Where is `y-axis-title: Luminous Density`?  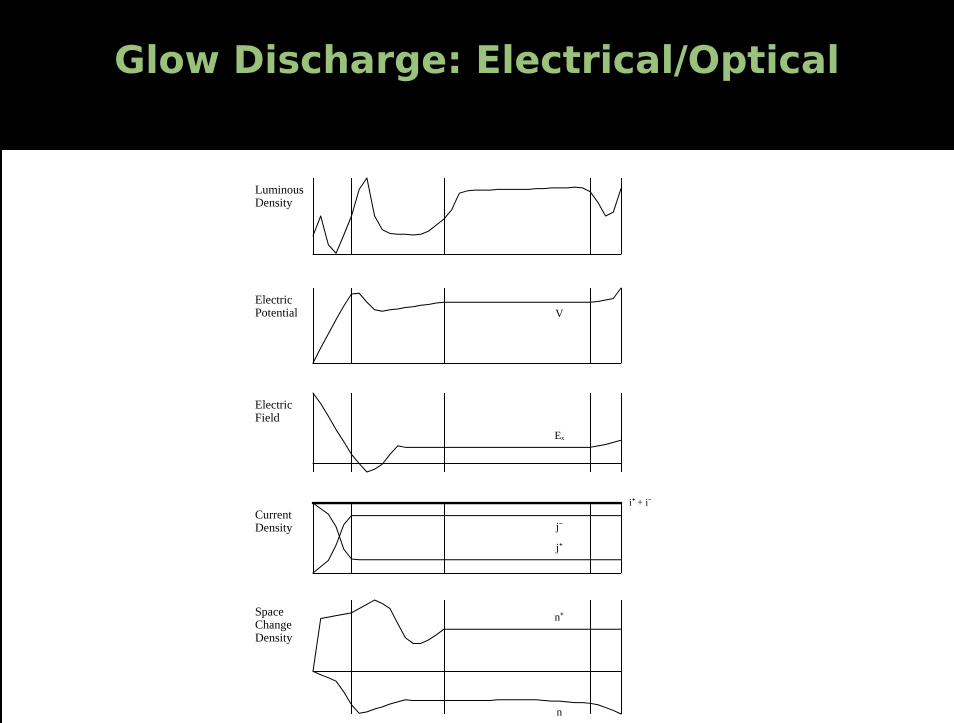
y-axis-title: Luminous Density is located at coordinates (281, 196).